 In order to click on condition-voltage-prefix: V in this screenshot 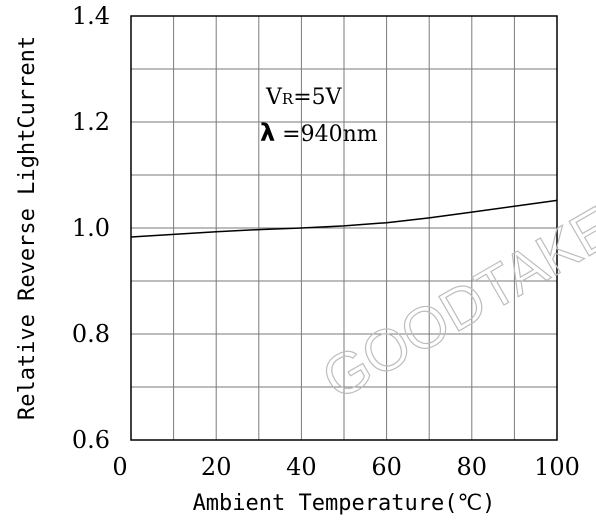, I will do `click(274, 97)`.